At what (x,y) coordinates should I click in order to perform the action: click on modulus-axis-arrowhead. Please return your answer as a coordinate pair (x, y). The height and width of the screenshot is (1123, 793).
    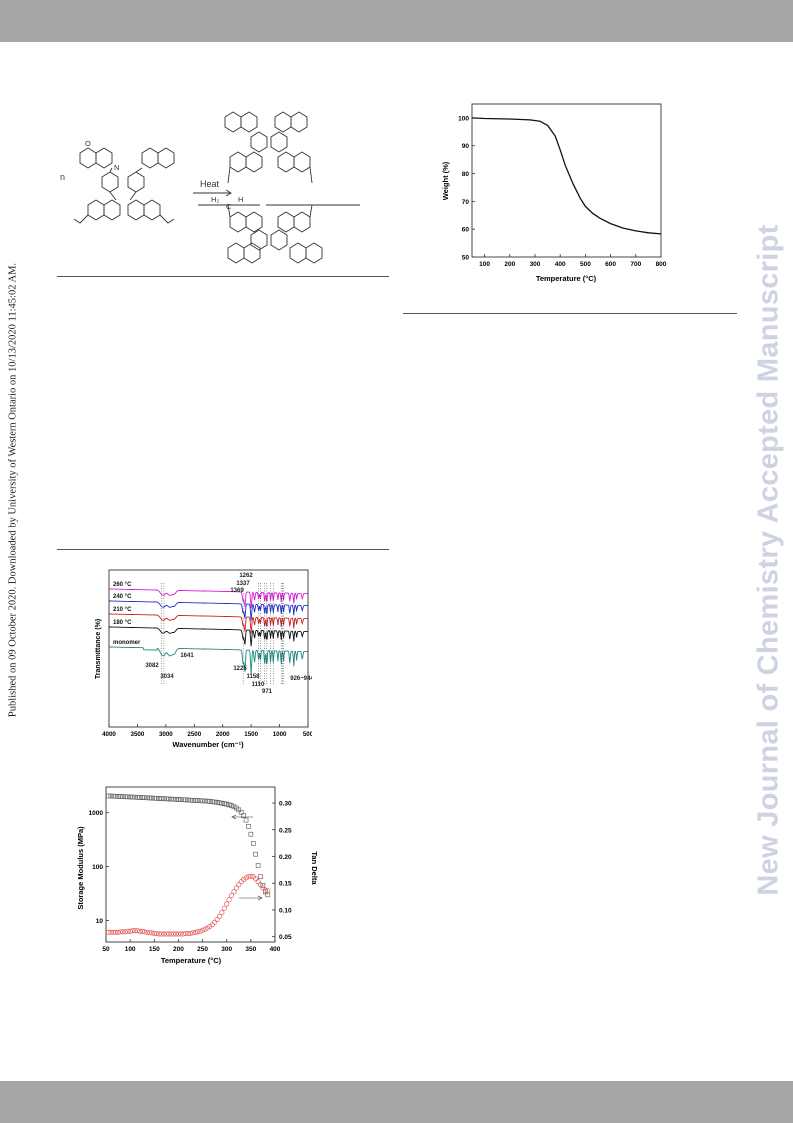
    Looking at the image, I should click on (234, 817).